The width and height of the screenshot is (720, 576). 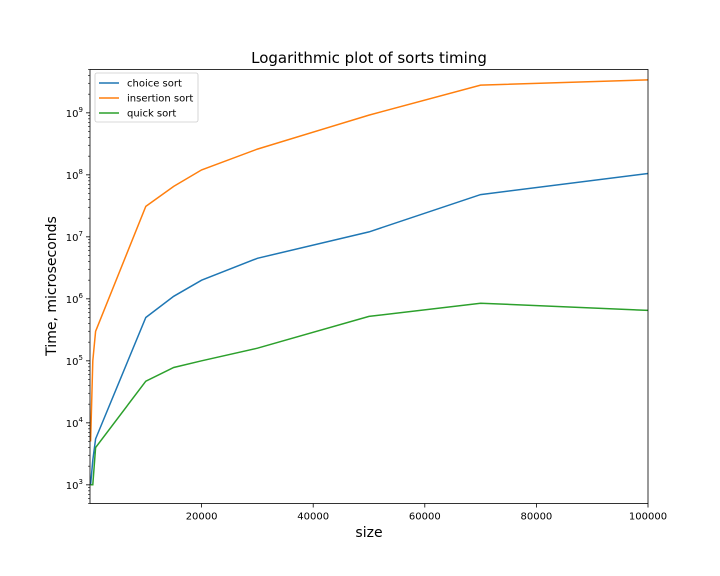 What do you see at coordinates (75, 423) in the screenshot?
I see `y-tick-label: 10⁴` at bounding box center [75, 423].